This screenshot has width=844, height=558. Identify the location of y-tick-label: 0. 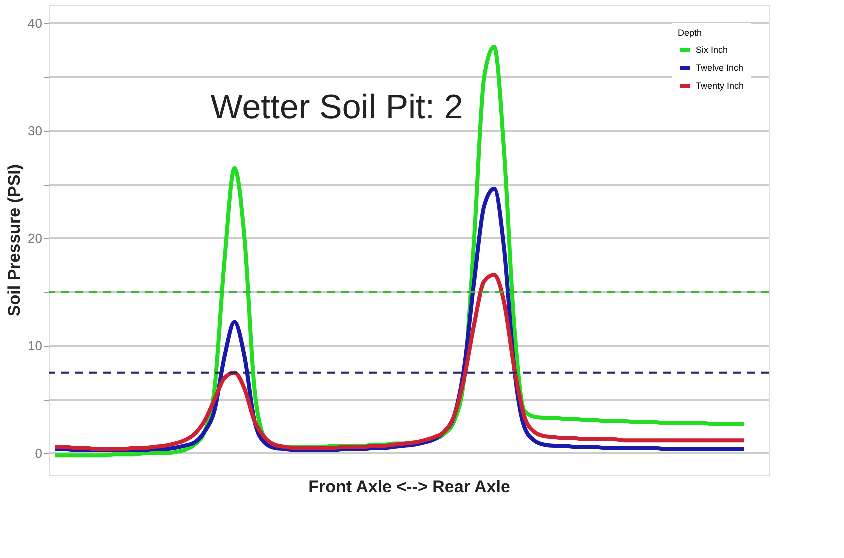
(38, 453).